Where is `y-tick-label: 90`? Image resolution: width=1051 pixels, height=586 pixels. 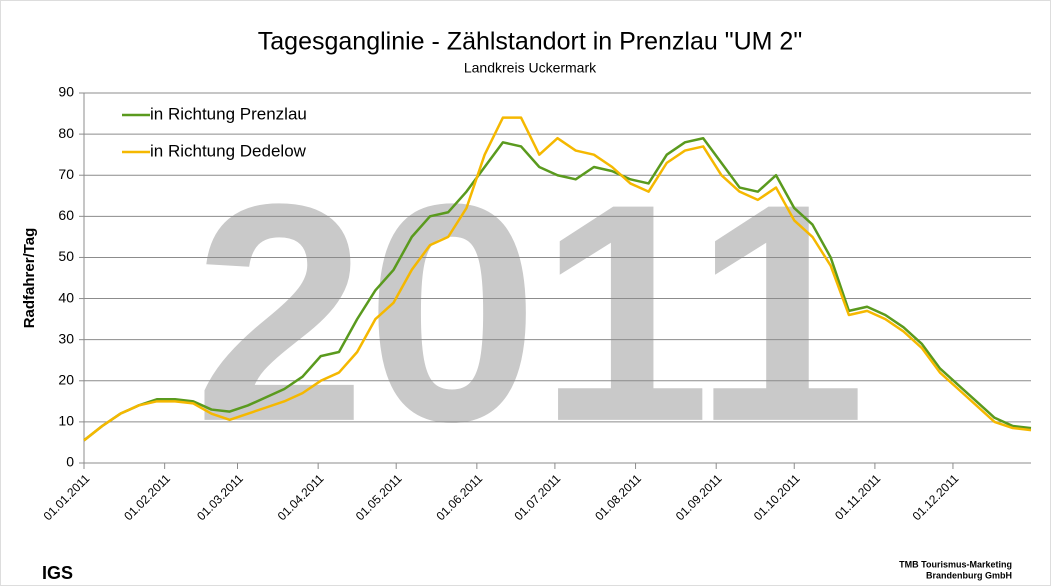
y-tick-label: 90 is located at coordinates (66, 92).